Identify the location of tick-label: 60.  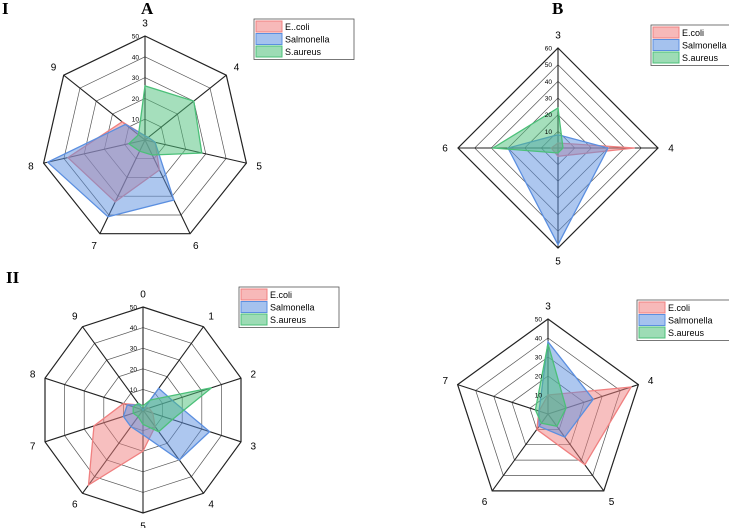
(549, 49).